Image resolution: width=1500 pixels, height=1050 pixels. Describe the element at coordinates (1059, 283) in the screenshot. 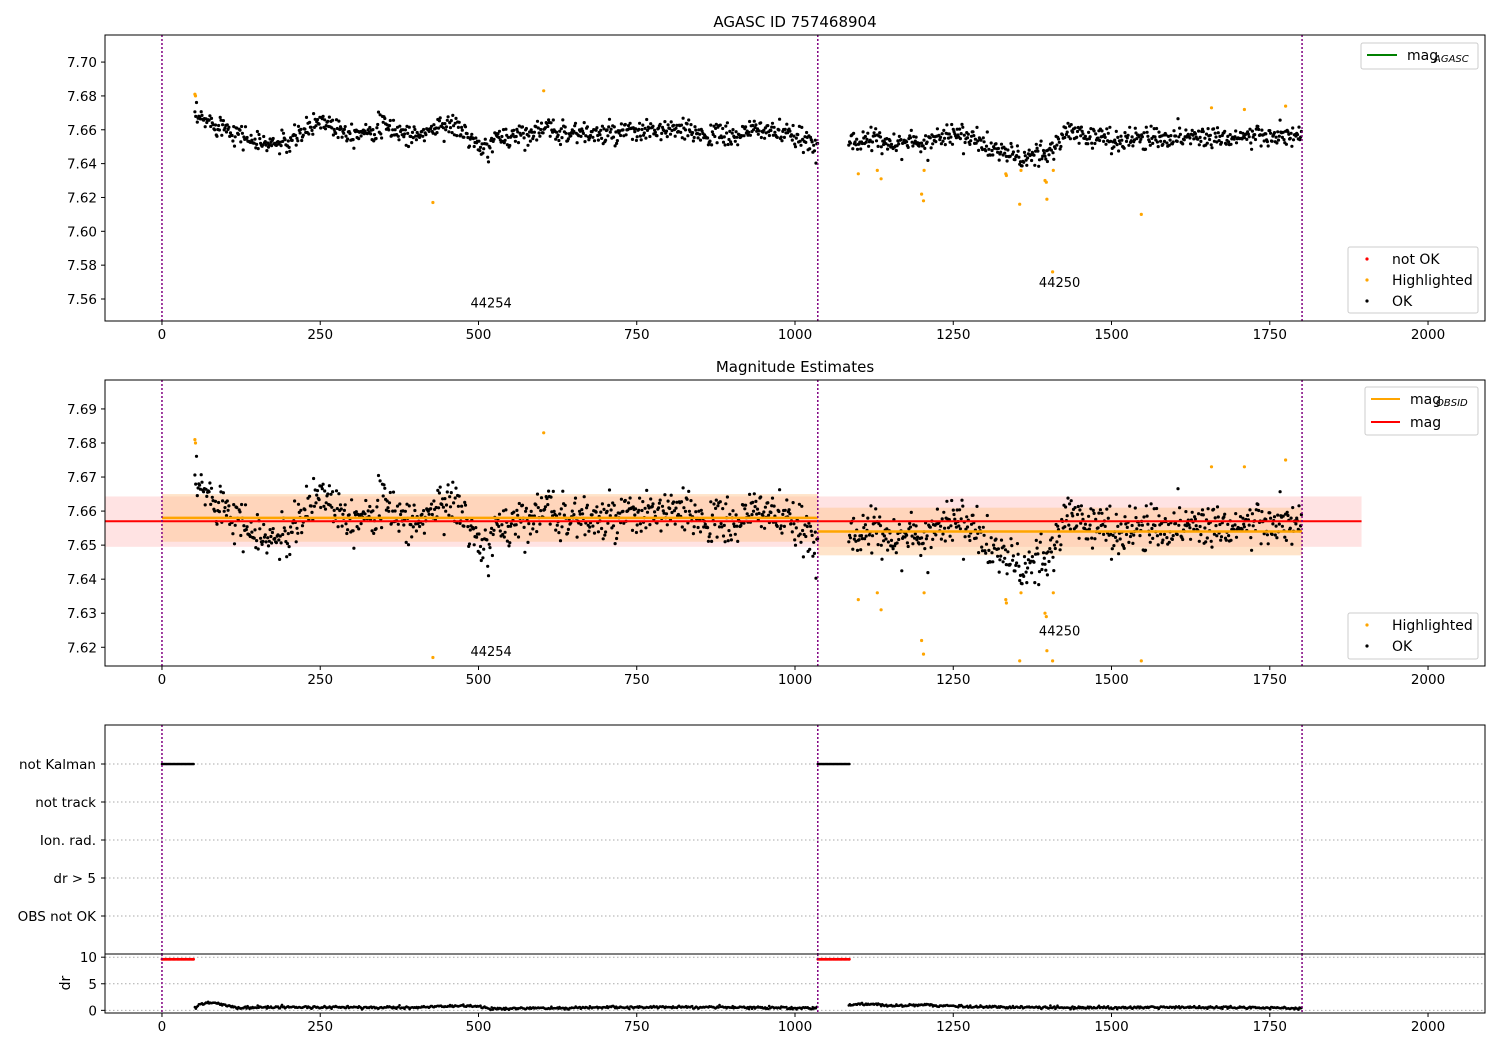

I see `top-chart-obs-label: 44250` at that location.